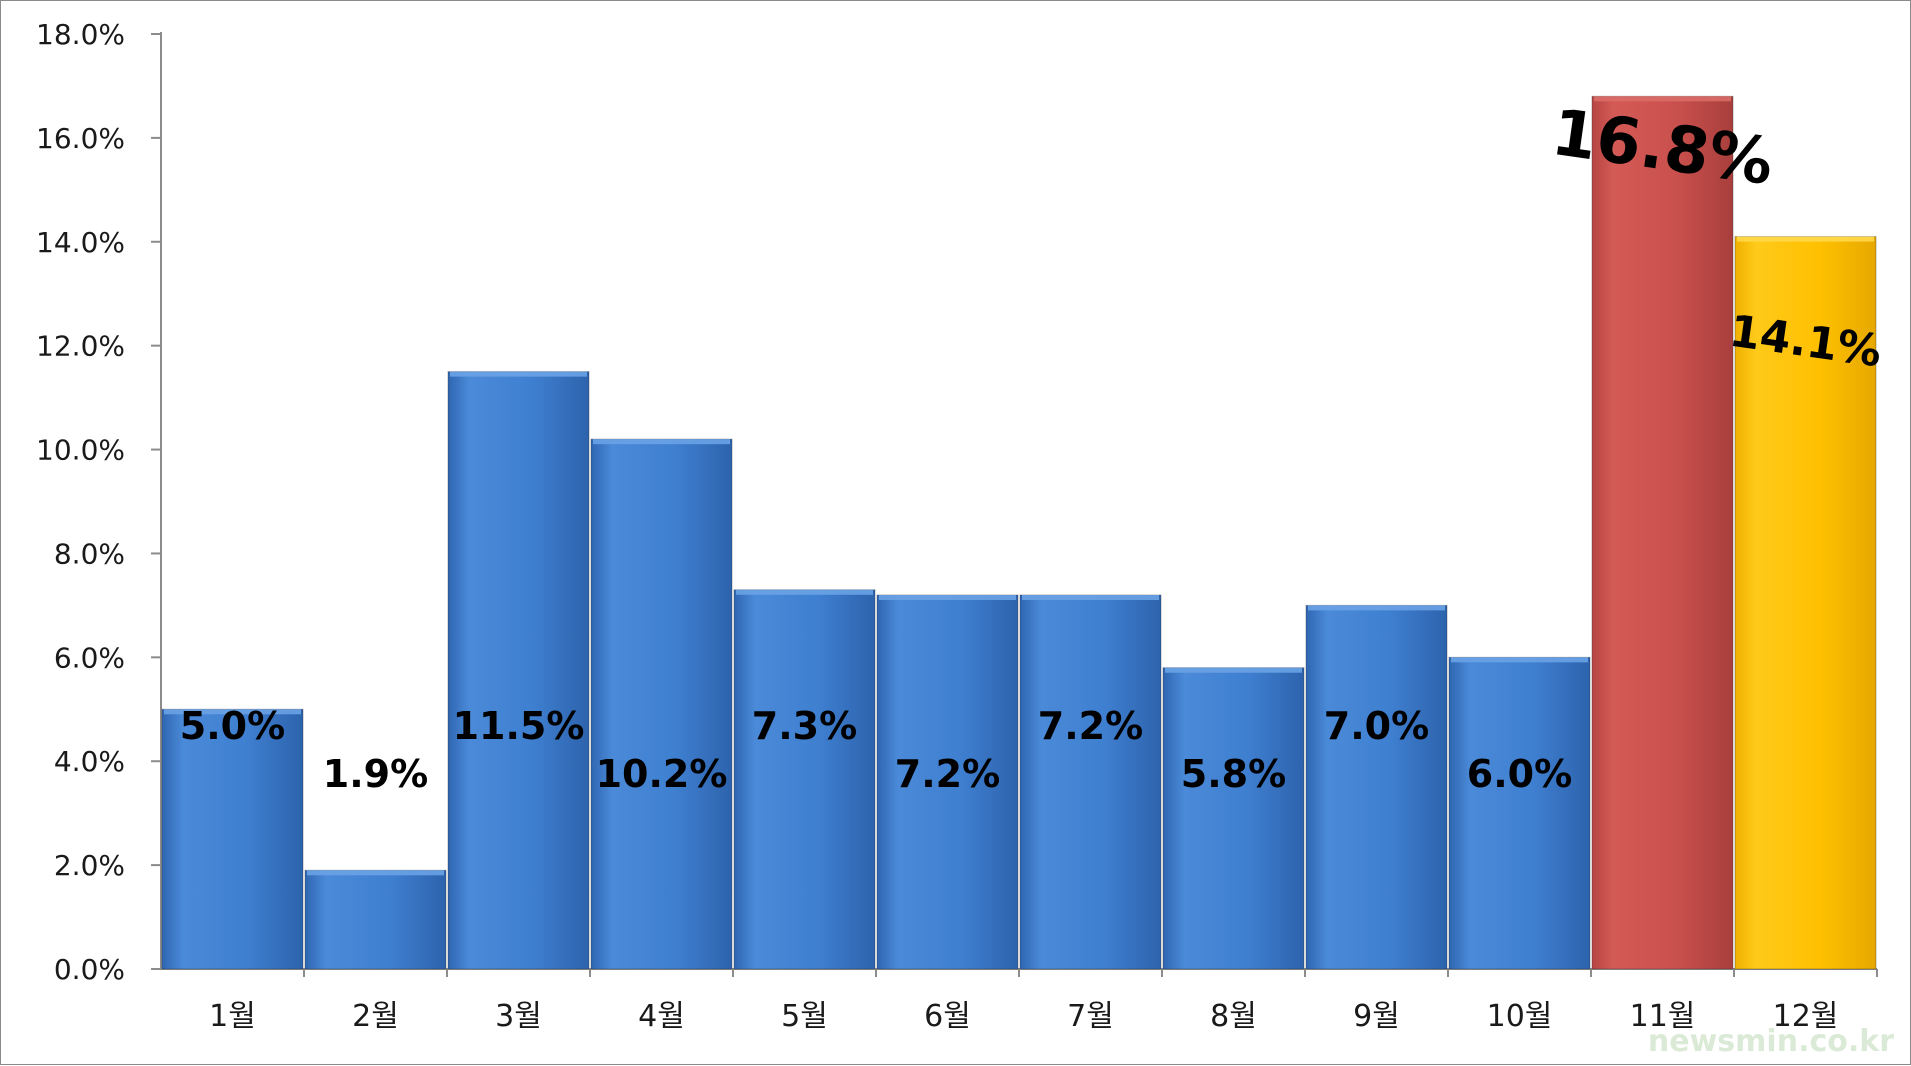  What do you see at coordinates (232, 1016) in the screenshot?
I see `x-tick-label: 1월` at bounding box center [232, 1016].